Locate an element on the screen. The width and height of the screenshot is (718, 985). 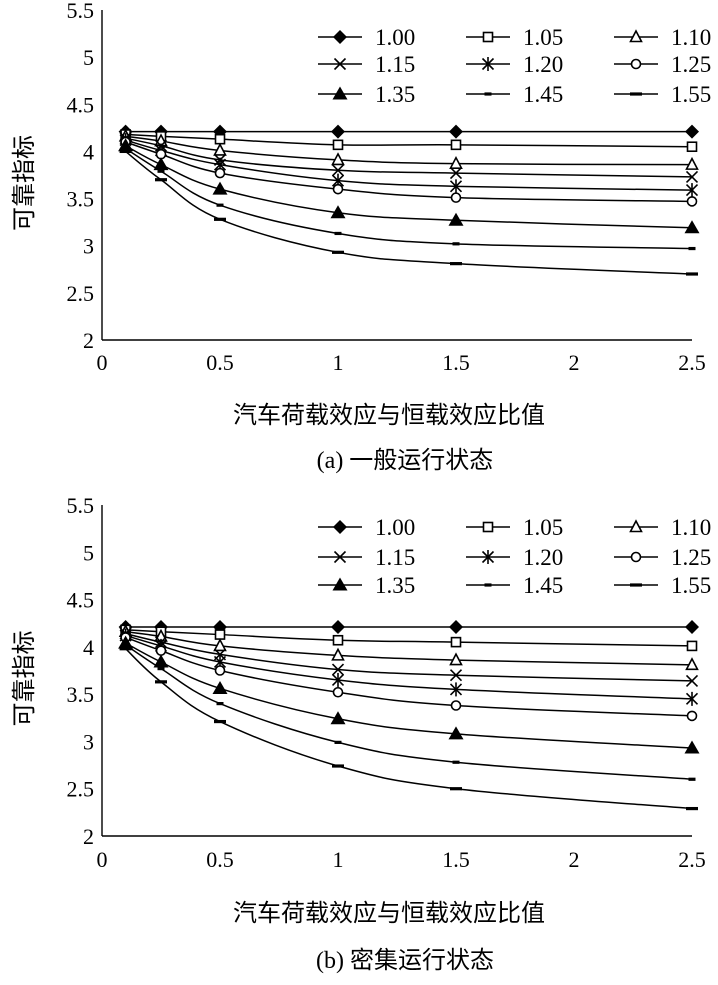
data-point-1.10 is located at coordinates (220, 645).